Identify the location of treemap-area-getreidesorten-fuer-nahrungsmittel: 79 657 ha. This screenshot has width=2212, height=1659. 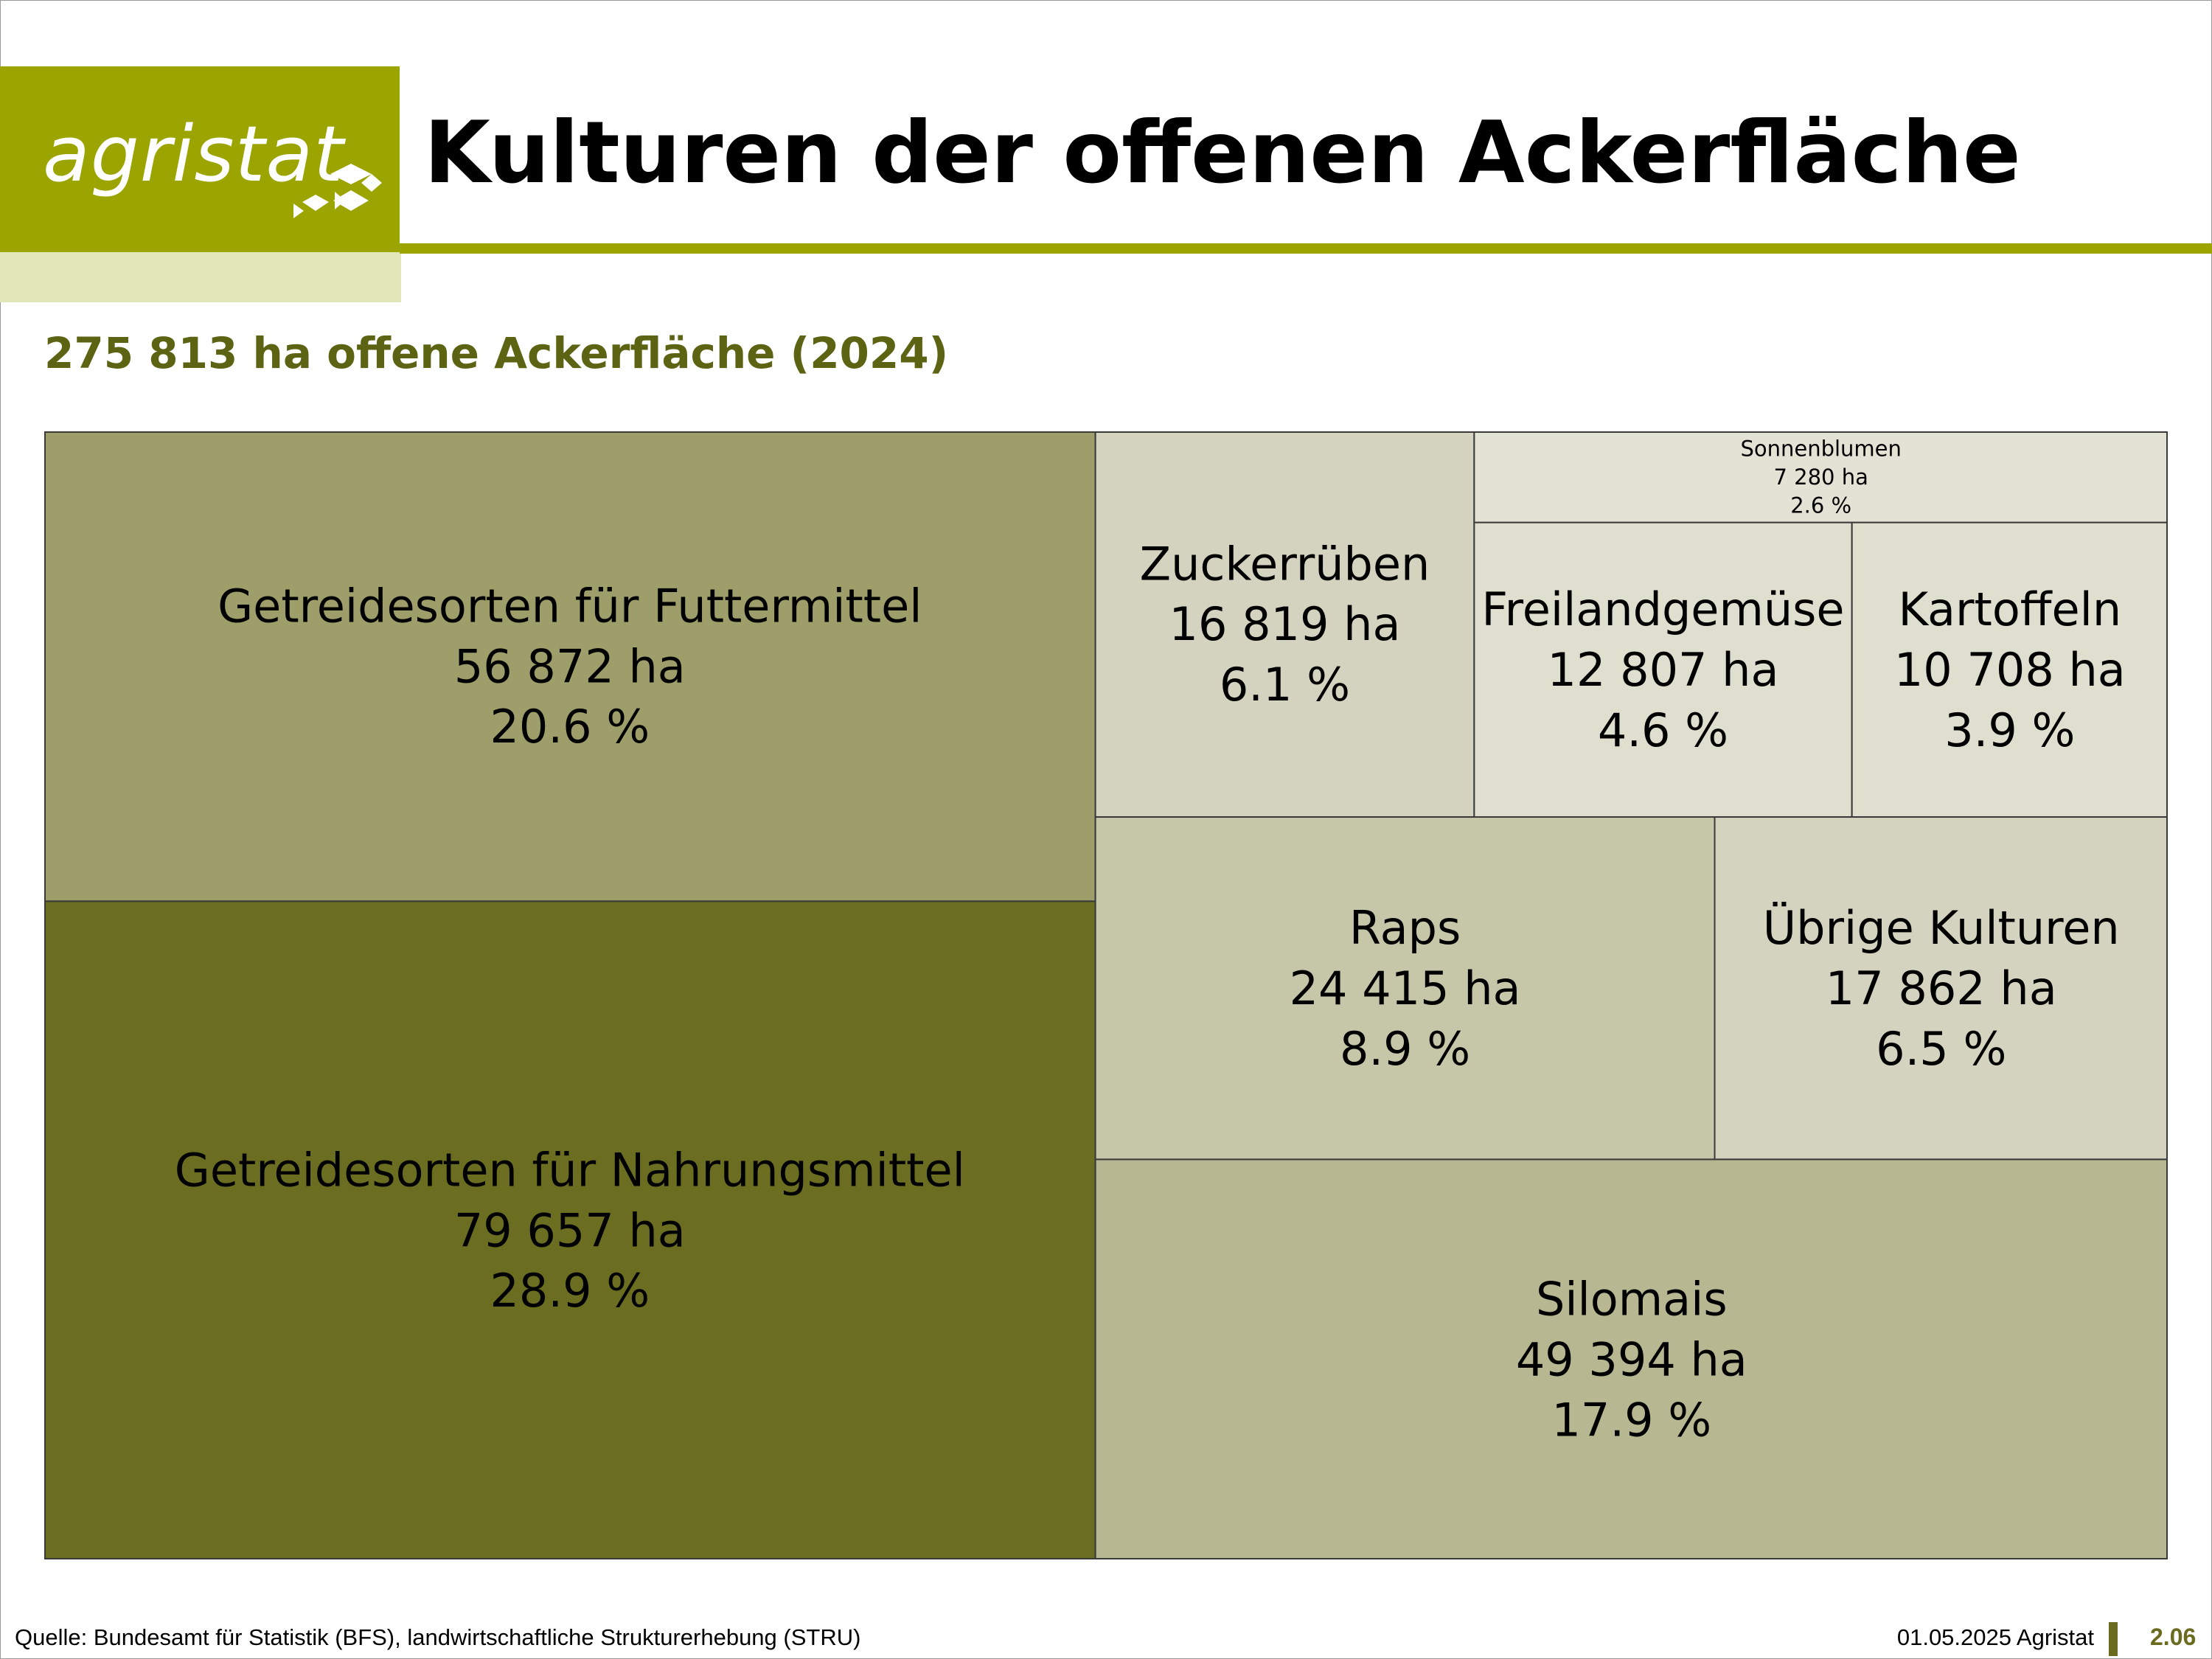
(570, 1230).